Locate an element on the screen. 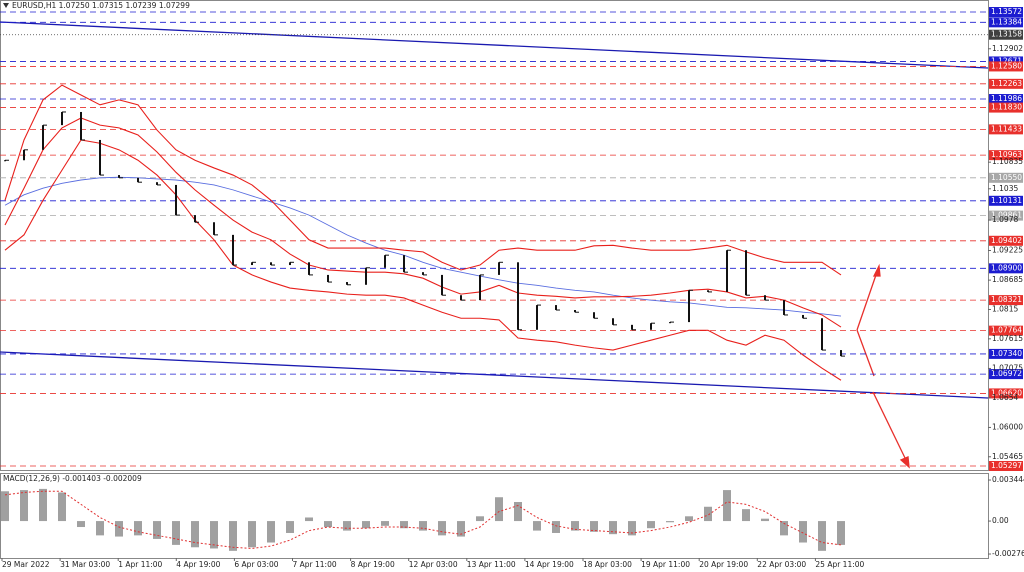 This screenshot has width=1024, height=572. y-tick-label: 1.0978 is located at coordinates (1005, 219).